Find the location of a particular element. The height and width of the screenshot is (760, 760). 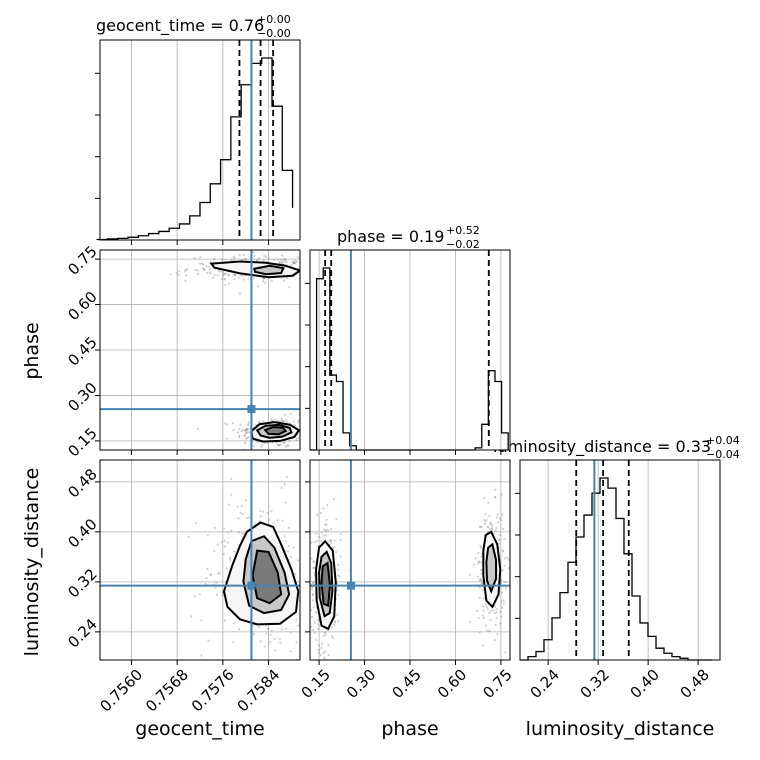

panel-frame is located at coordinates (200, 560).